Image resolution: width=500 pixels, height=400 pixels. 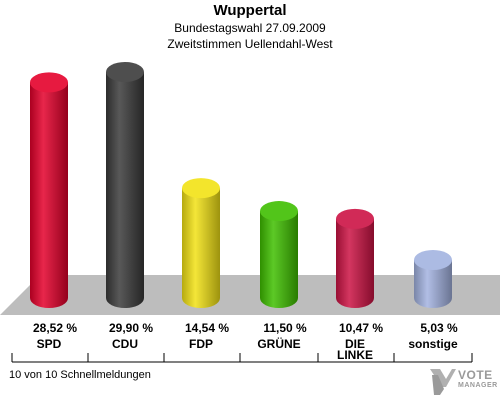 I want to click on chart-title: Wuppertal, so click(x=250, y=10).